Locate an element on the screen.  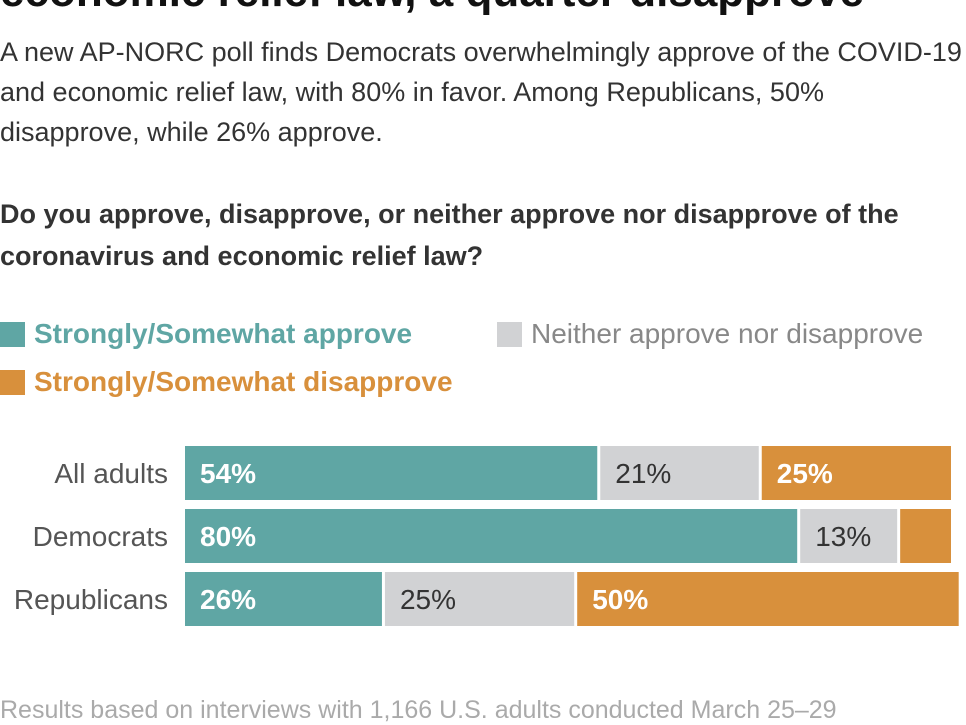
data-label-disapprove: 25% is located at coordinates (805, 473).